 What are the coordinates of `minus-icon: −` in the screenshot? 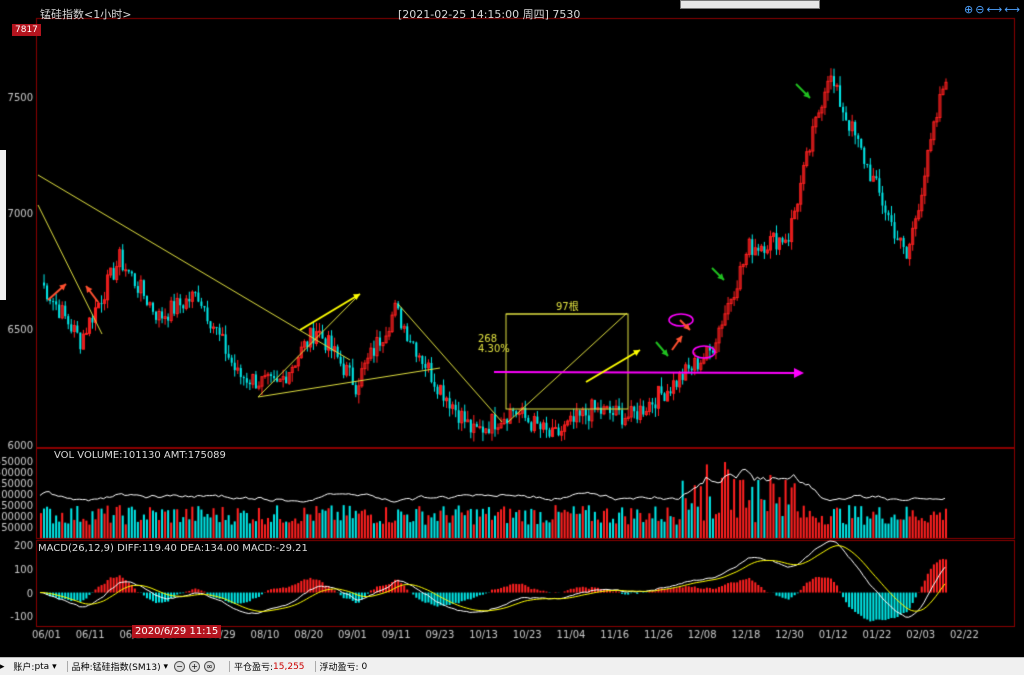 It's located at (179, 666).